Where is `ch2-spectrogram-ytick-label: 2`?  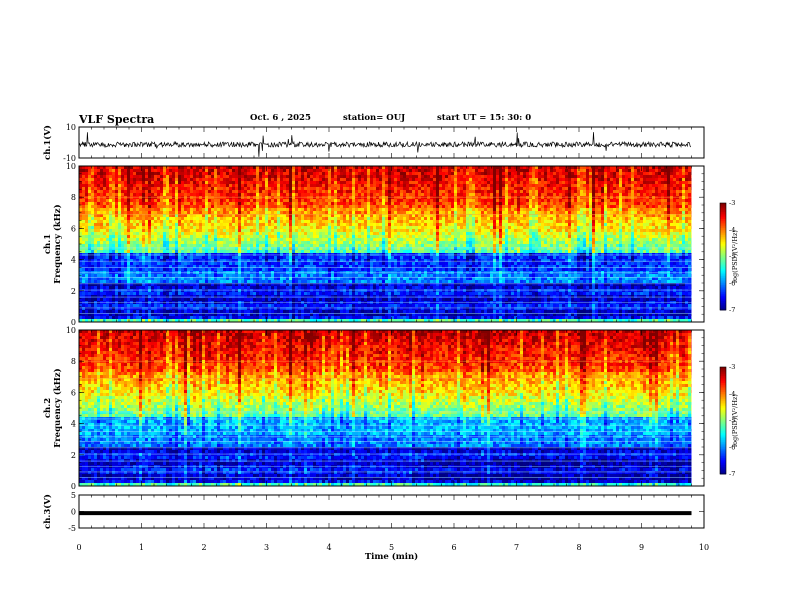 ch2-spectrogram-ytick-label: 2 is located at coordinates (73, 455).